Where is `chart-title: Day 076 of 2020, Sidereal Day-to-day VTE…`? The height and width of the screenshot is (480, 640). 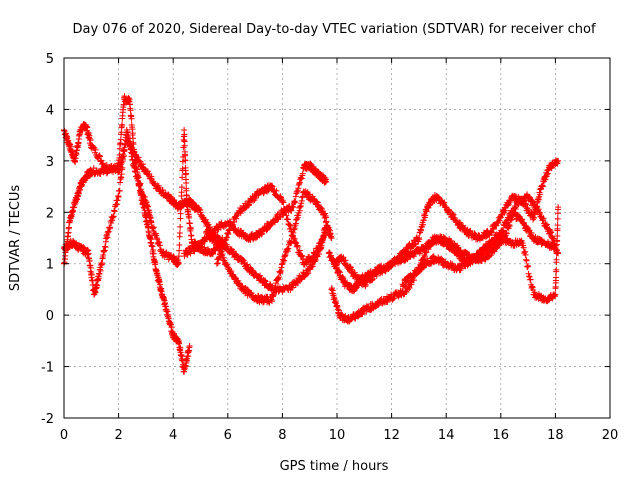
chart-title: Day 076 of 2020, Sidereal Day-to-day VTE… is located at coordinates (333, 29).